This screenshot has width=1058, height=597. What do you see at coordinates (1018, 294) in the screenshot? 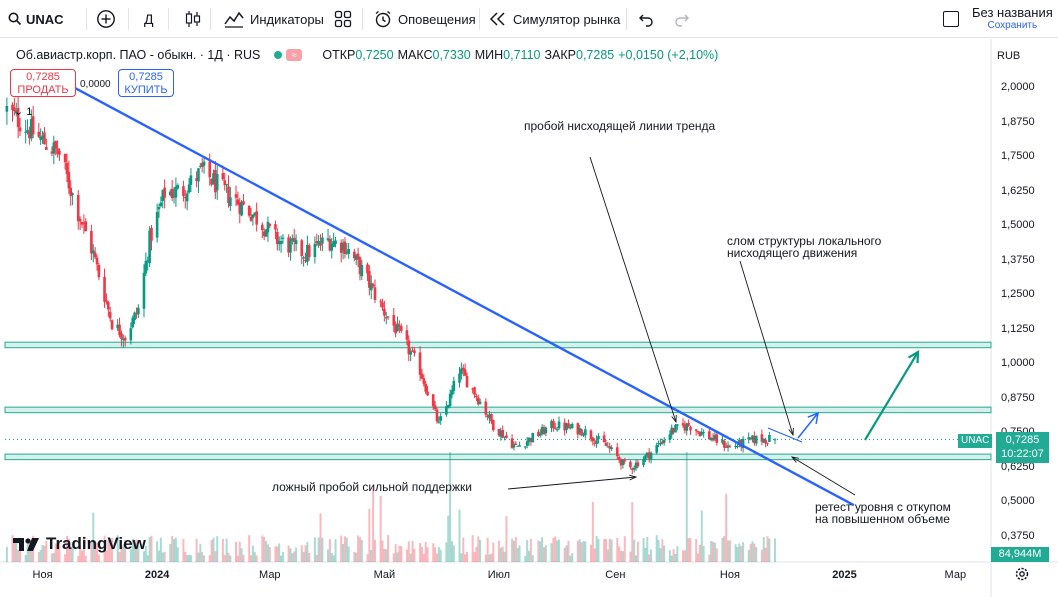
I see `price-tick-label: 1,2500` at bounding box center [1018, 294].